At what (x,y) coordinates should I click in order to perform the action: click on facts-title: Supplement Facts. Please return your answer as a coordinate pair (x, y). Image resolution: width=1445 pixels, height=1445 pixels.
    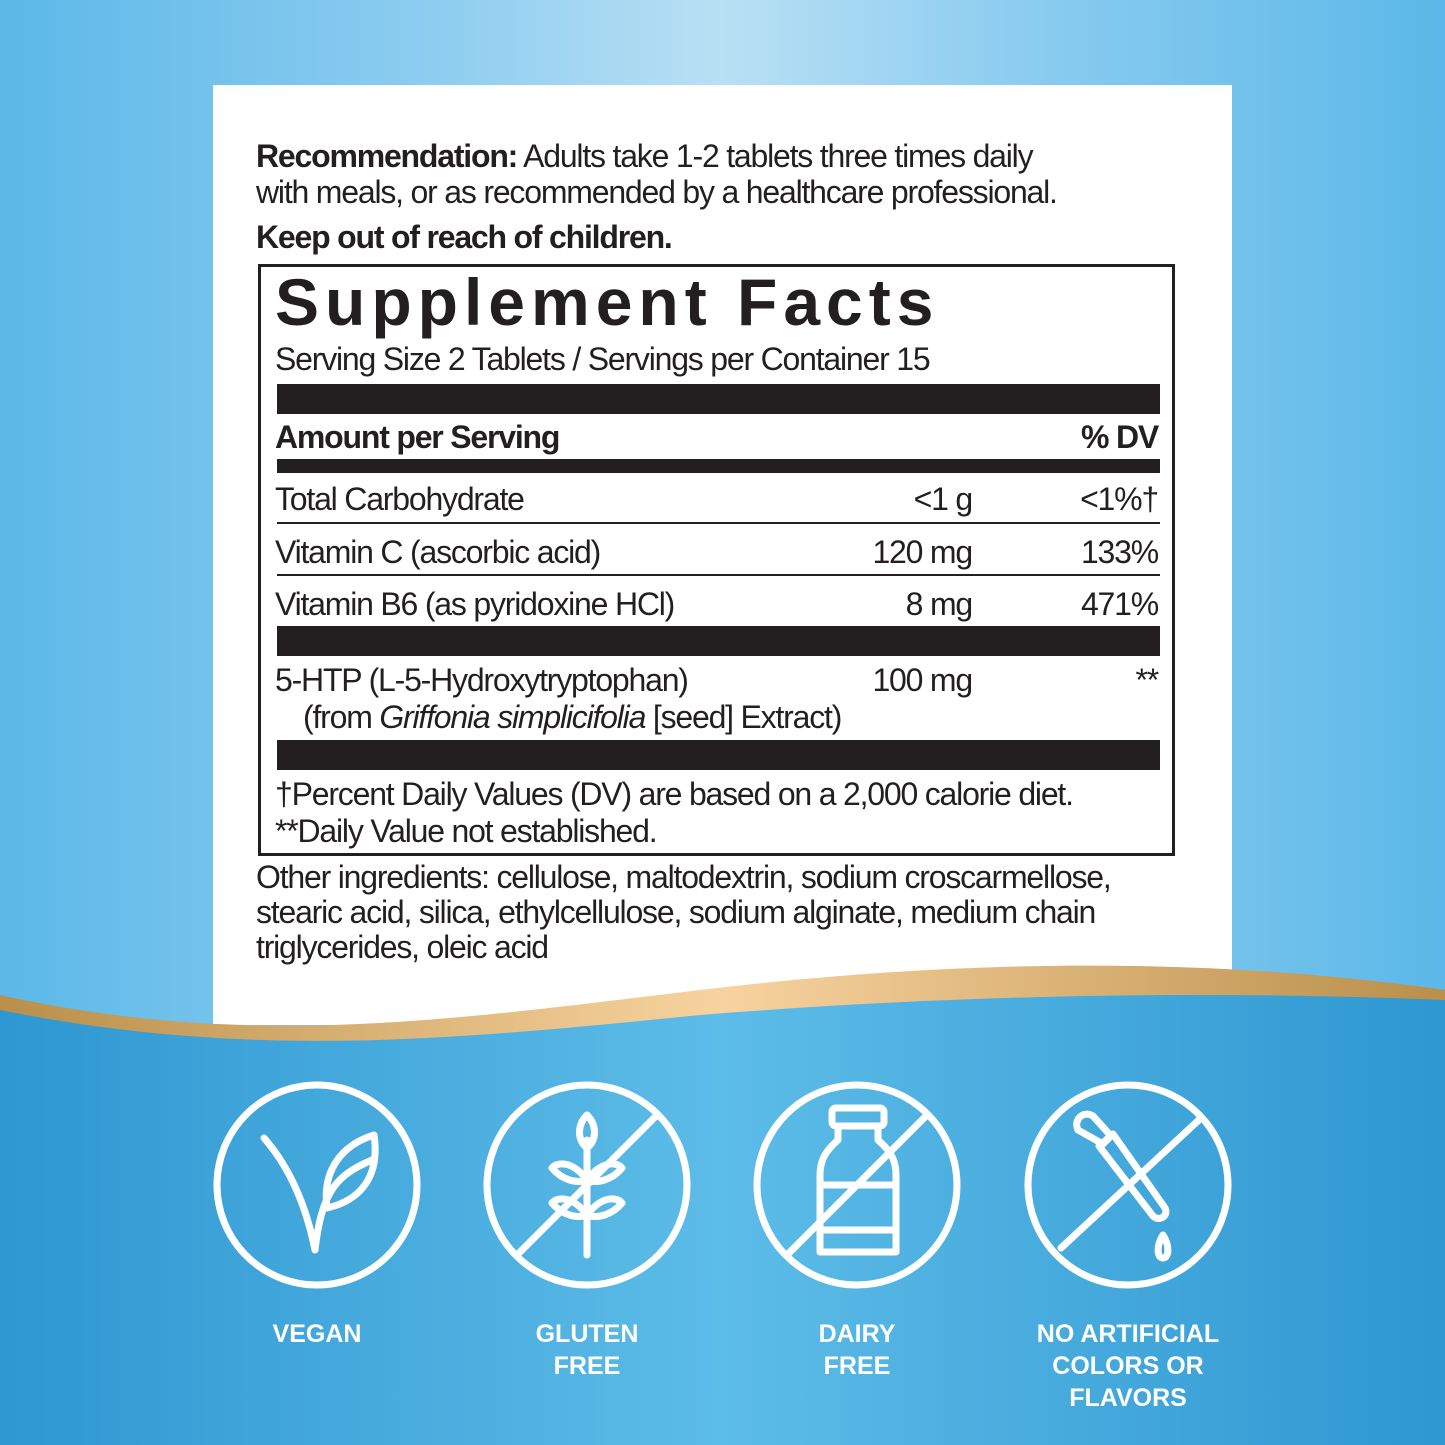
    Looking at the image, I should click on (607, 302).